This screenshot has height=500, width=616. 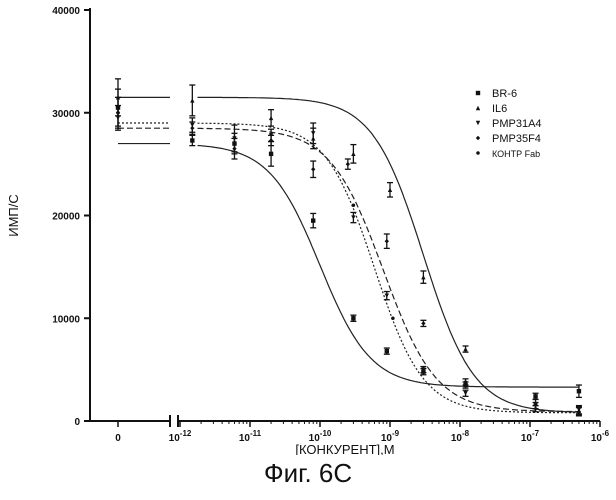 What do you see at coordinates (66, 319) in the screenshot?
I see `y-tick-label: 10000` at bounding box center [66, 319].